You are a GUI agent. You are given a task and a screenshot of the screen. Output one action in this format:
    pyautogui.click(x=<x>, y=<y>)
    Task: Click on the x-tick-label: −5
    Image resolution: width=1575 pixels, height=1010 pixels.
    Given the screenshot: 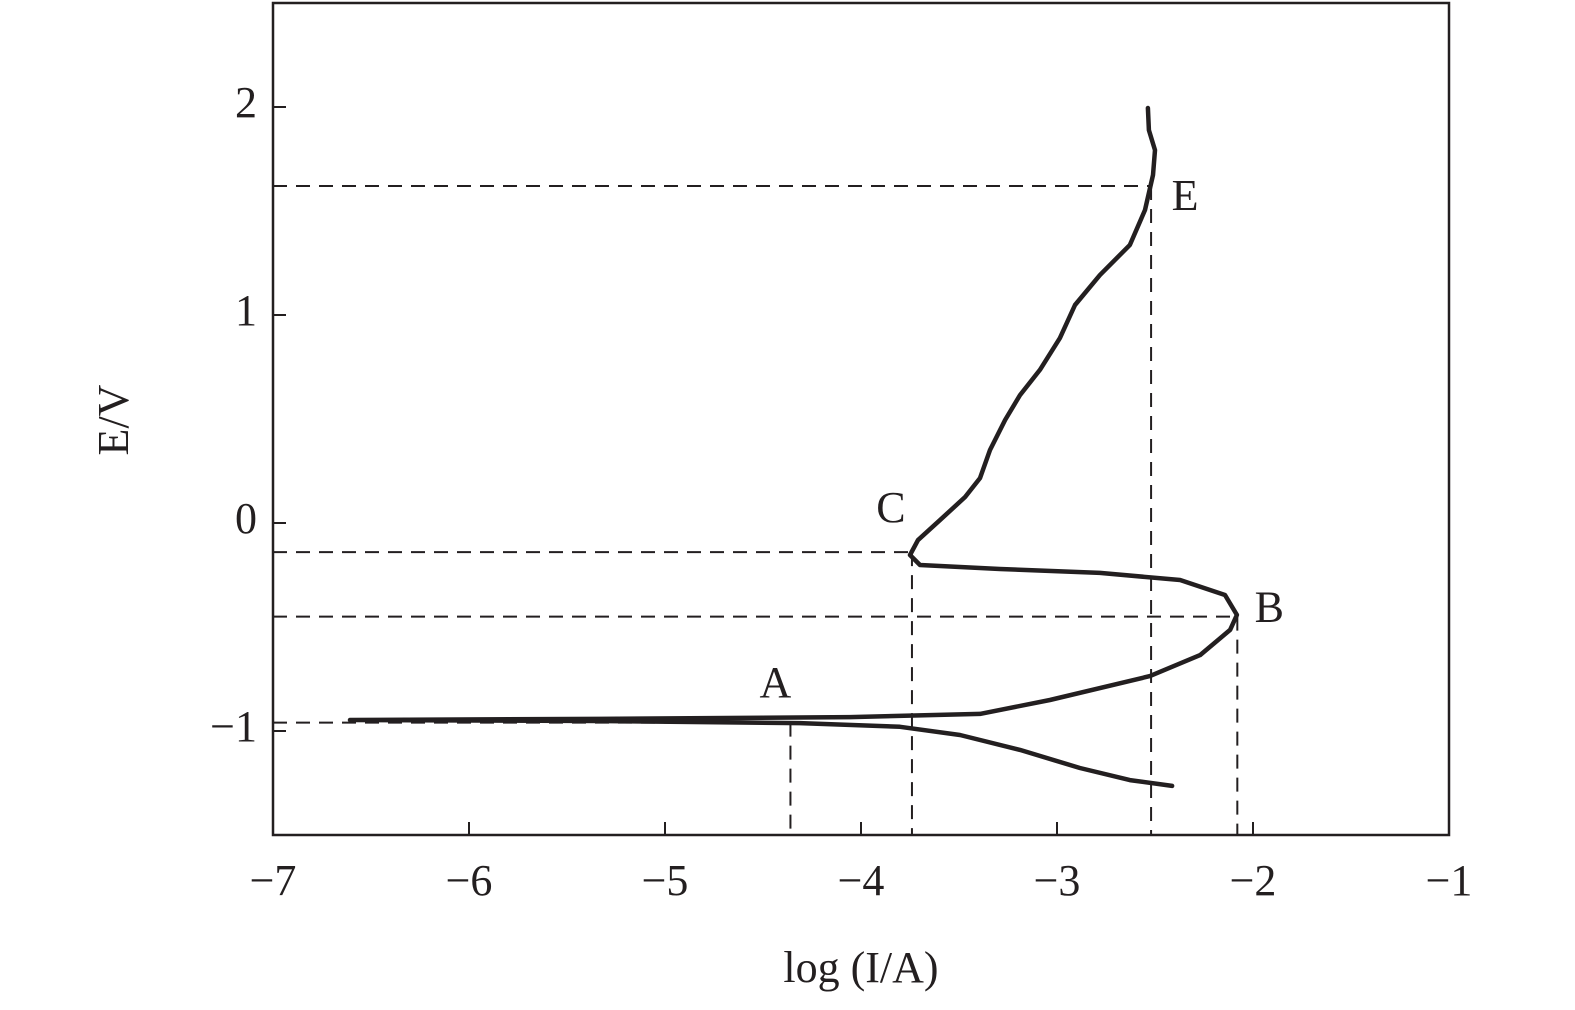 What is the action you would take?
    pyautogui.click(x=665, y=880)
    